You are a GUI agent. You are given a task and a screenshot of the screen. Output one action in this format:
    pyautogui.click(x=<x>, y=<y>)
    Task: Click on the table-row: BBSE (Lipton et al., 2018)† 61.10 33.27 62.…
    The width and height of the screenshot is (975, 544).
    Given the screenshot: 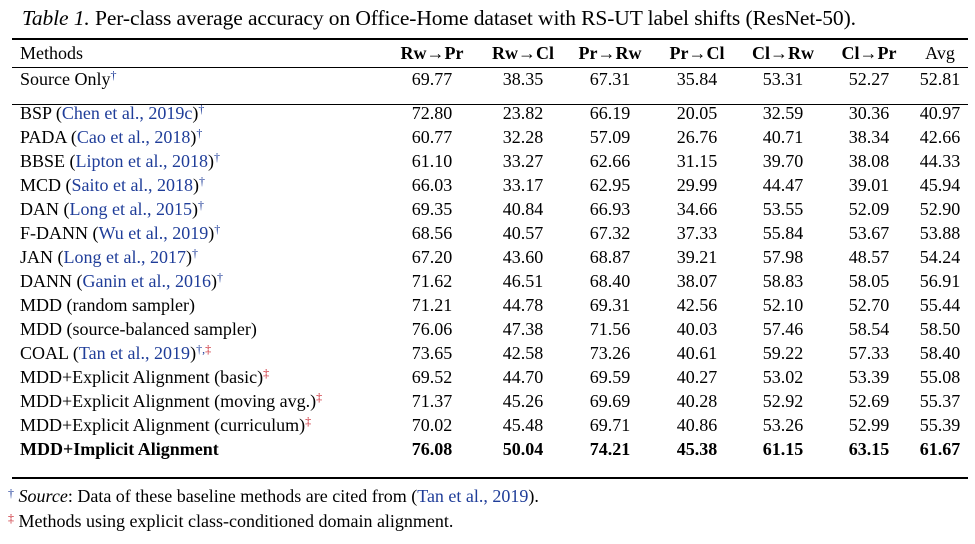 What is the action you would take?
    pyautogui.click(x=490, y=161)
    